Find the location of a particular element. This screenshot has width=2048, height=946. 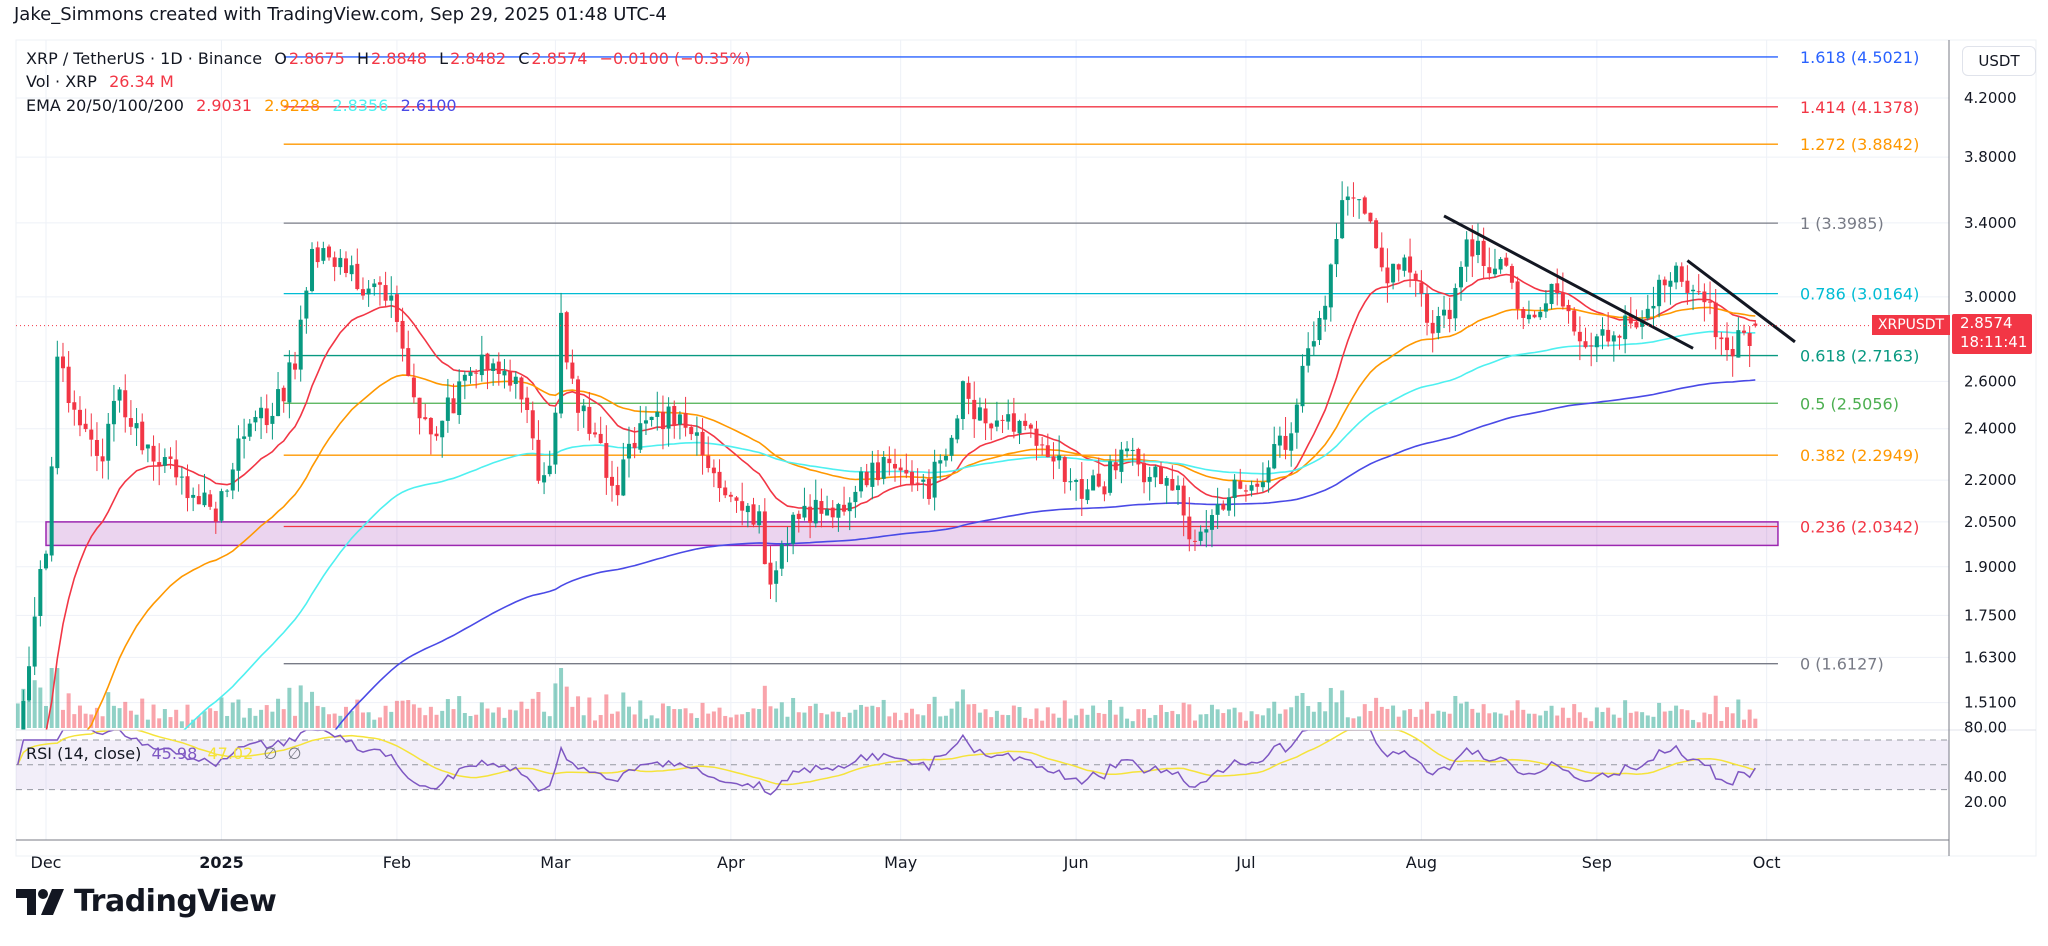

currency-button: USDT is located at coordinates (1999, 61).